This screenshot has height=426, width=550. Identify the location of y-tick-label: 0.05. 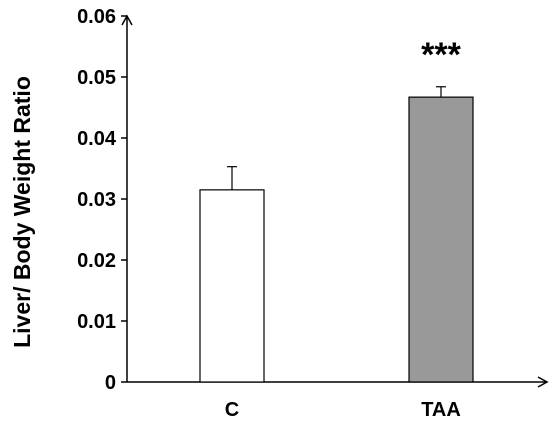
(96, 78).